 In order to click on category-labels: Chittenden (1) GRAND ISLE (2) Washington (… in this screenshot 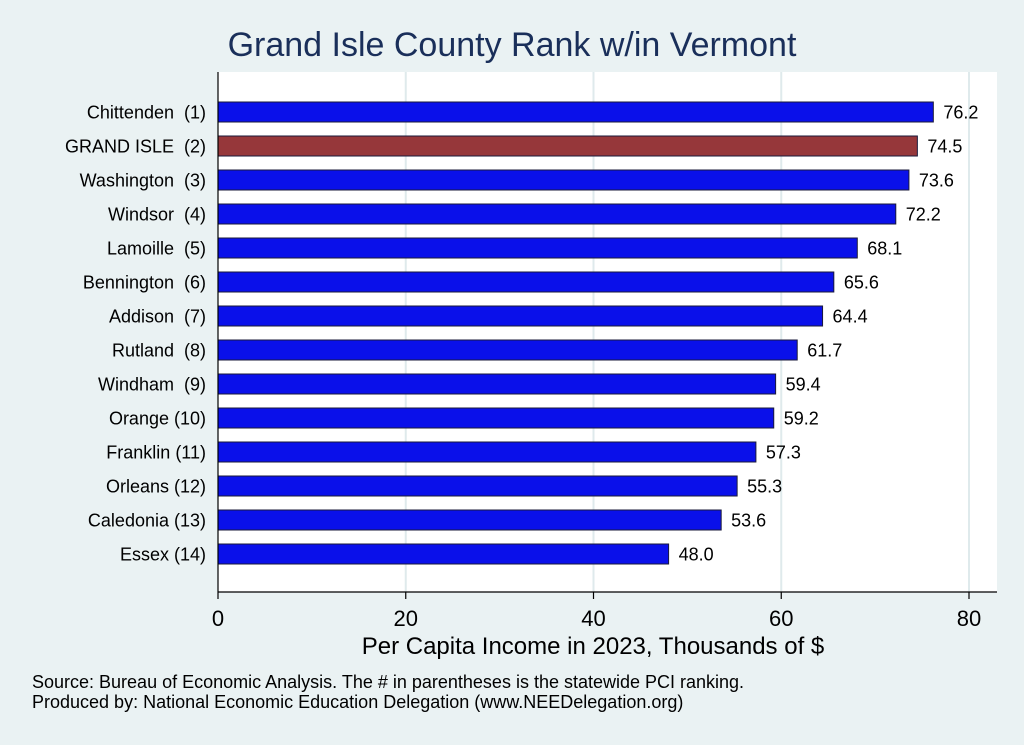, I will do `click(135, 334)`.